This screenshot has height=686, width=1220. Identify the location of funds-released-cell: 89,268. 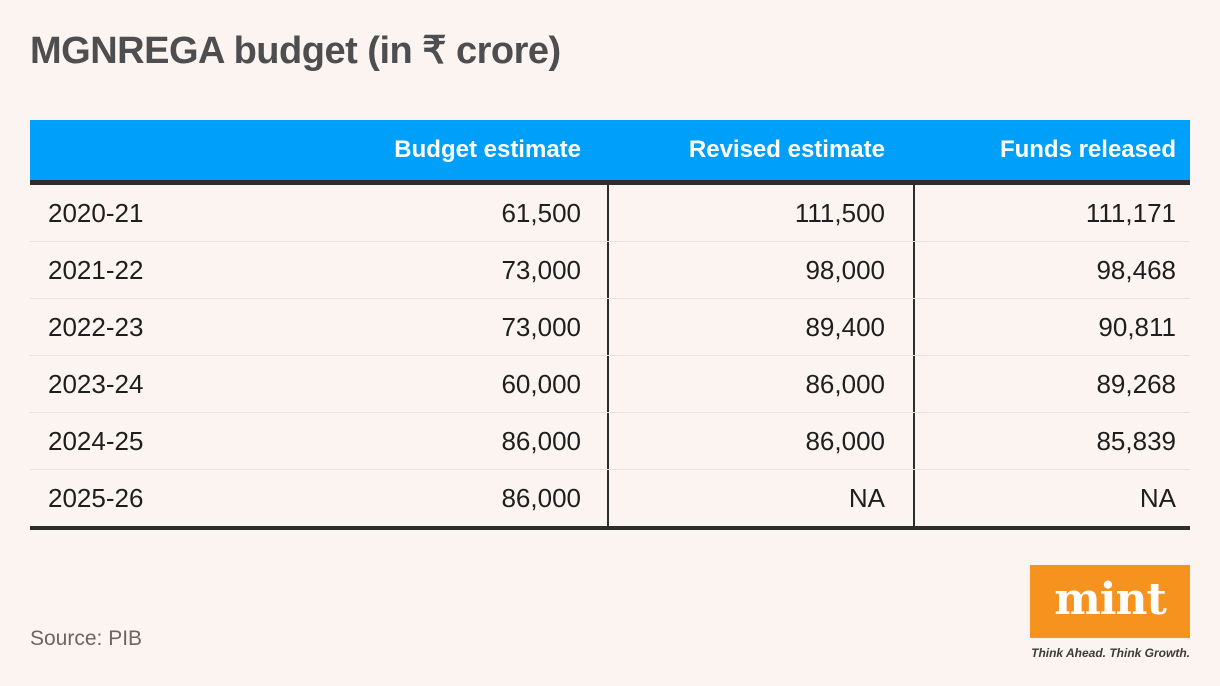
(1051, 384).